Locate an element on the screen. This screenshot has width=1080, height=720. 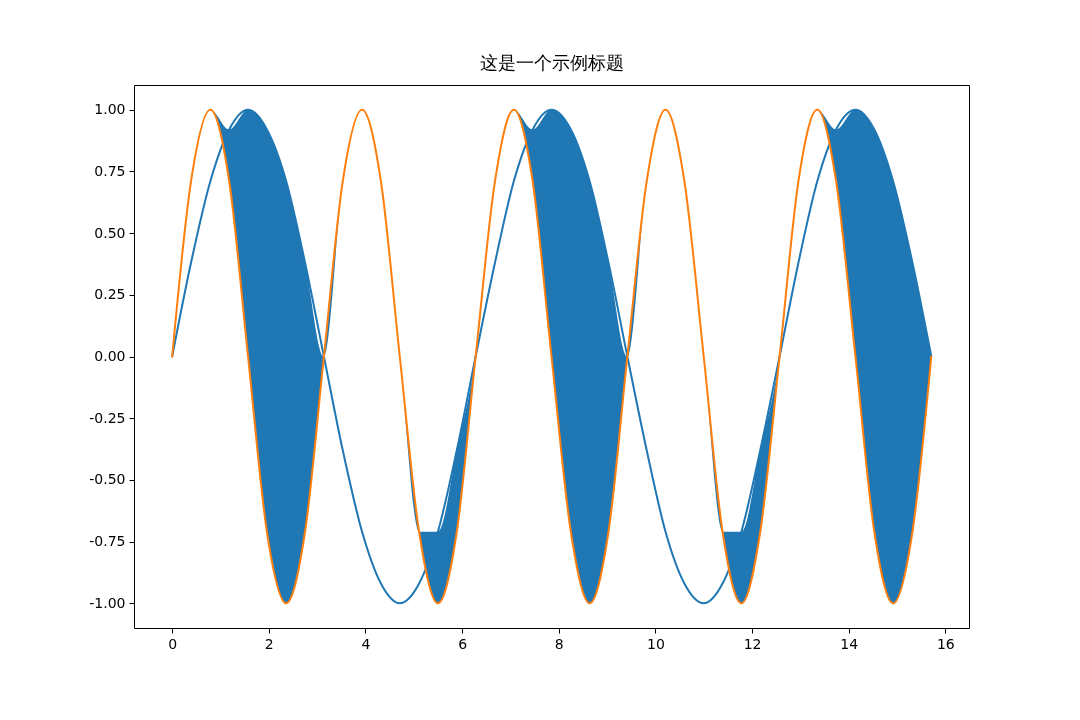
x-tick-label: 8 is located at coordinates (559, 643).